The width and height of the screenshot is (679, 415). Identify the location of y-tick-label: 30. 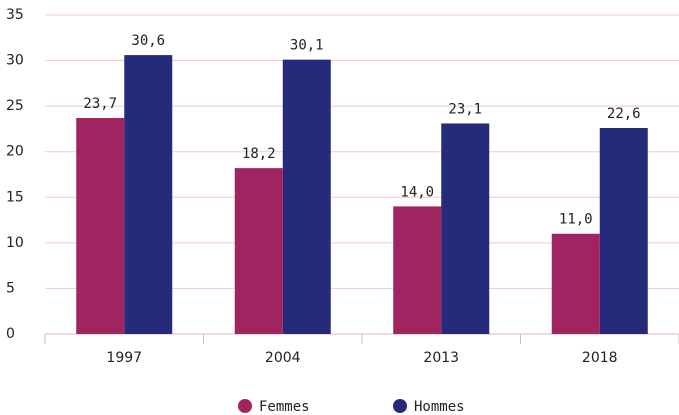
(15, 61).